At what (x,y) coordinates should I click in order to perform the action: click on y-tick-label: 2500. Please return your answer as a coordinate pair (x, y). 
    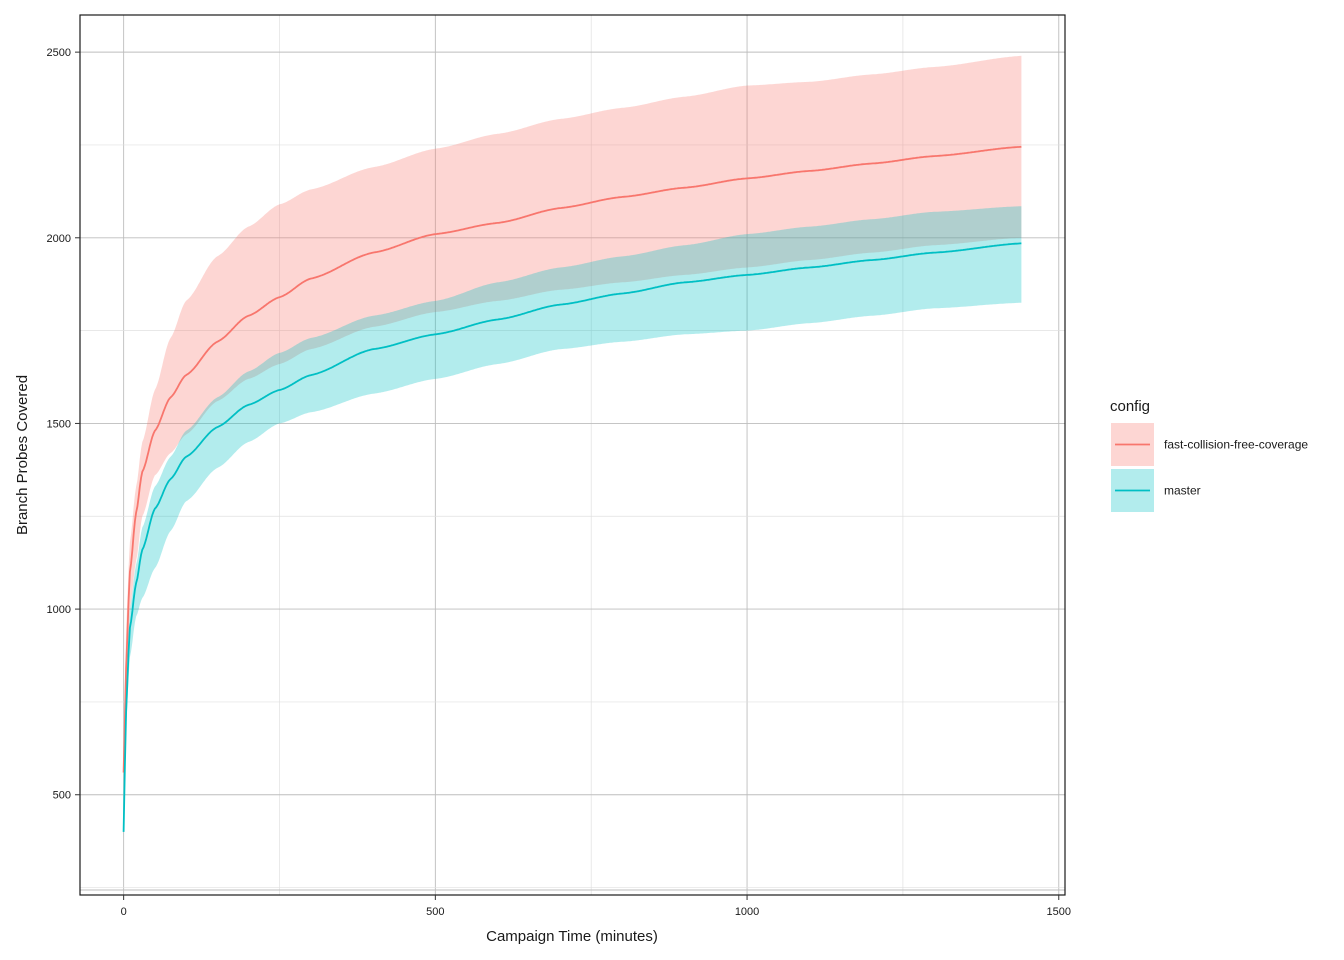
    Looking at the image, I should click on (59, 53).